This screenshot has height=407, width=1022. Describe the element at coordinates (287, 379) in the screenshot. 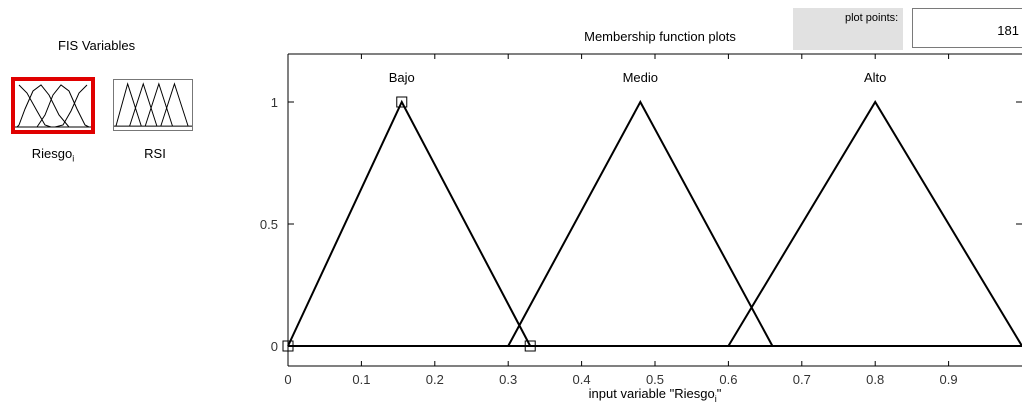

I see `x-tick-label: 0` at that location.